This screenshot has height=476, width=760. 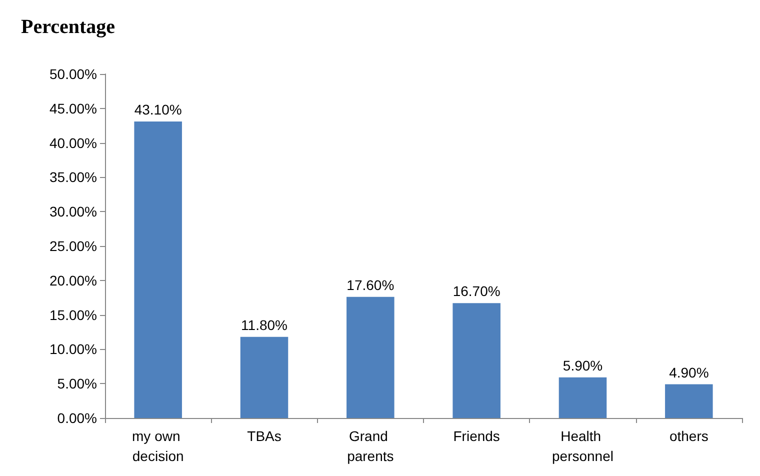 What do you see at coordinates (370, 284) in the screenshot?
I see `data-label: 17.60%` at bounding box center [370, 284].